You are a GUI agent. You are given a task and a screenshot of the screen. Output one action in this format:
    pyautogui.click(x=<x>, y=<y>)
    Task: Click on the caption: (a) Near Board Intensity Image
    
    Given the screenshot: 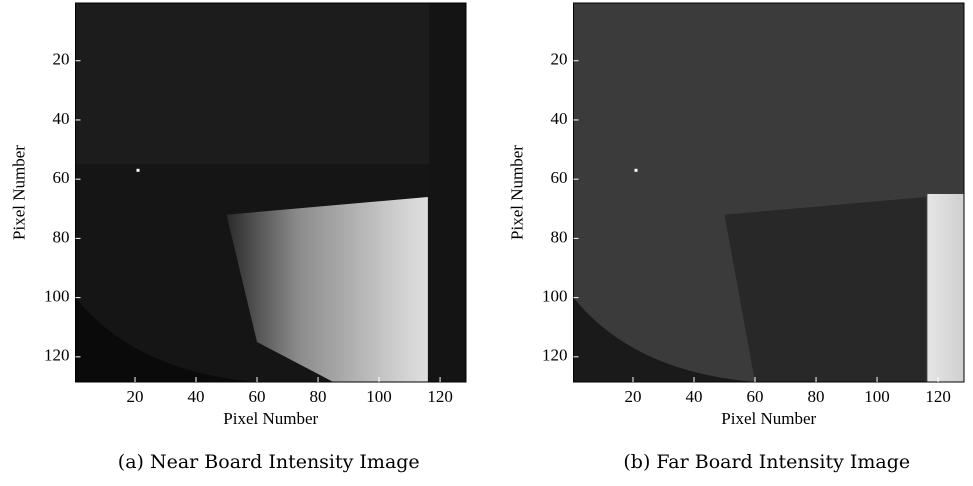 What is the action you would take?
    pyautogui.click(x=269, y=462)
    